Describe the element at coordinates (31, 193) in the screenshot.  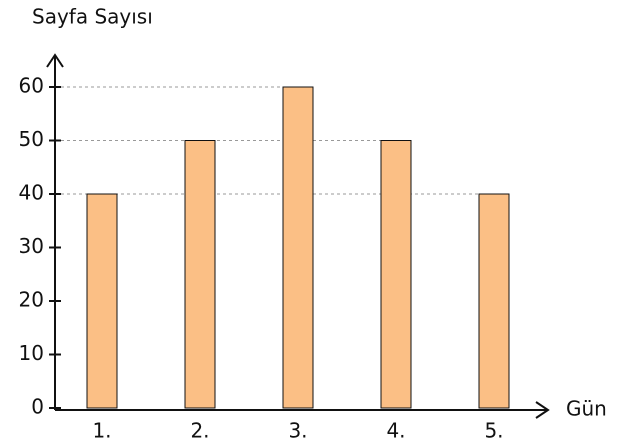
I see `y-tick-label: 40` at that location.